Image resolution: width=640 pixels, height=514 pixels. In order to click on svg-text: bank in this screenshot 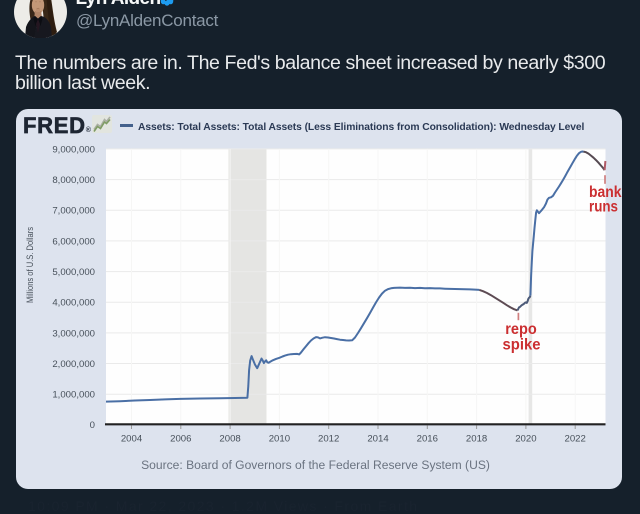, I will do `click(605, 192)`.